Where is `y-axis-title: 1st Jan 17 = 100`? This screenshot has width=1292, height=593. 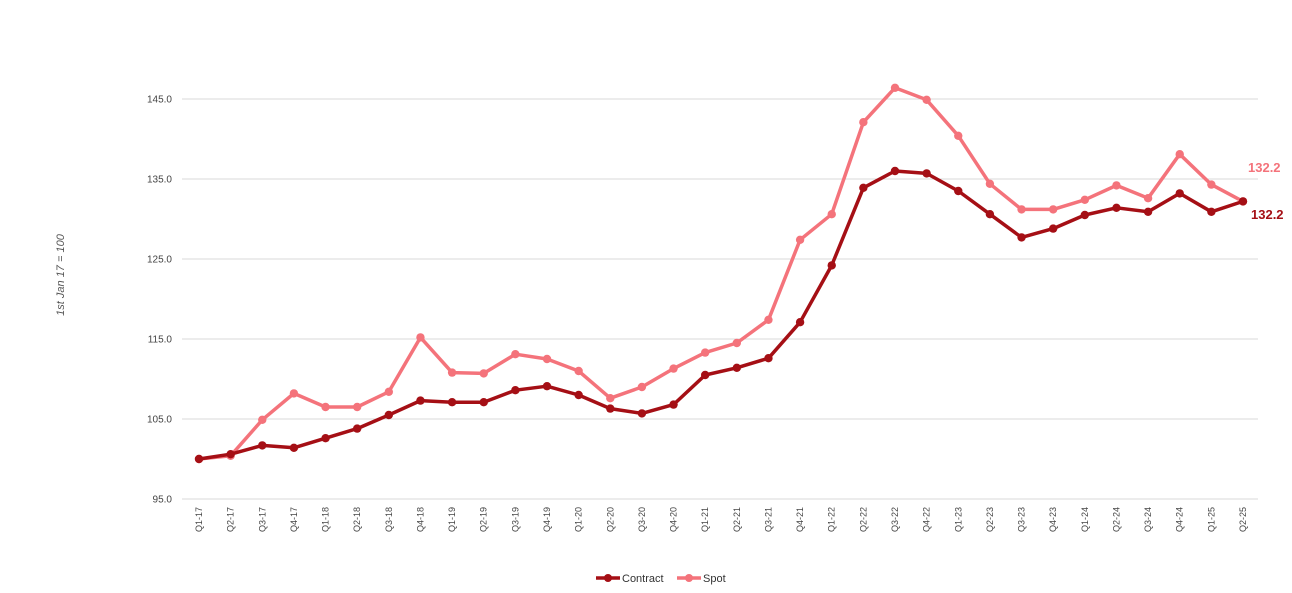 y-axis-title: 1st Jan 17 = 100 is located at coordinates (61, 274).